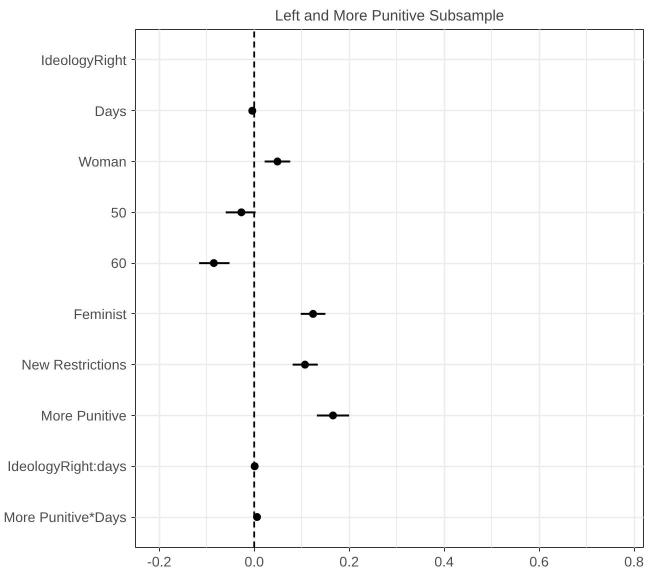  I want to click on y-tick-label: IdeologyRight, so click(83, 60).